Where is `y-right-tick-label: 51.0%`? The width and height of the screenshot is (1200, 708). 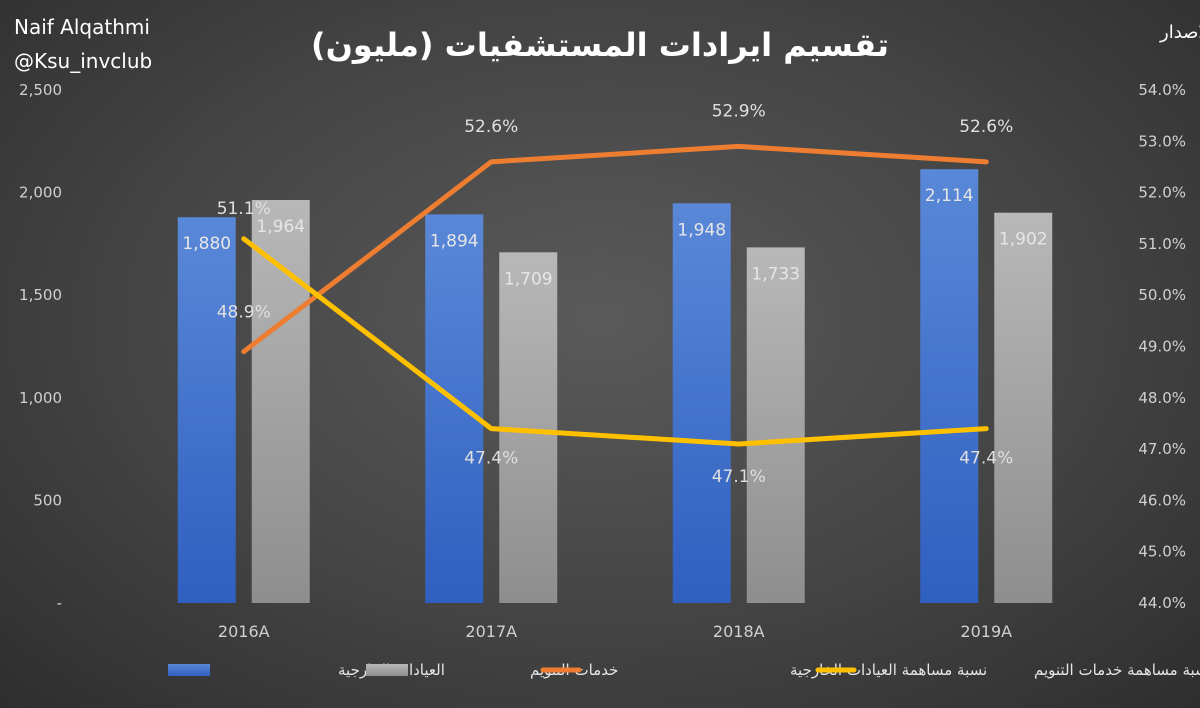 y-right-tick-label: 51.0% is located at coordinates (1162, 244).